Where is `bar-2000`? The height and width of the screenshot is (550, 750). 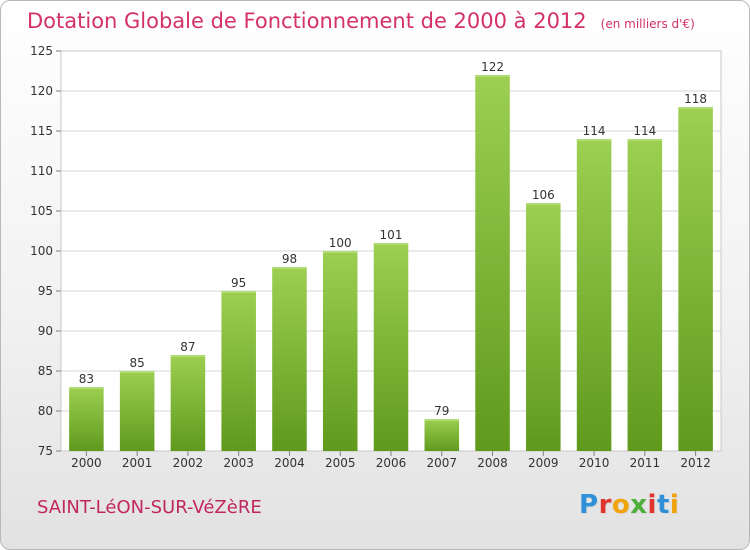
bar-2000 is located at coordinates (86, 419).